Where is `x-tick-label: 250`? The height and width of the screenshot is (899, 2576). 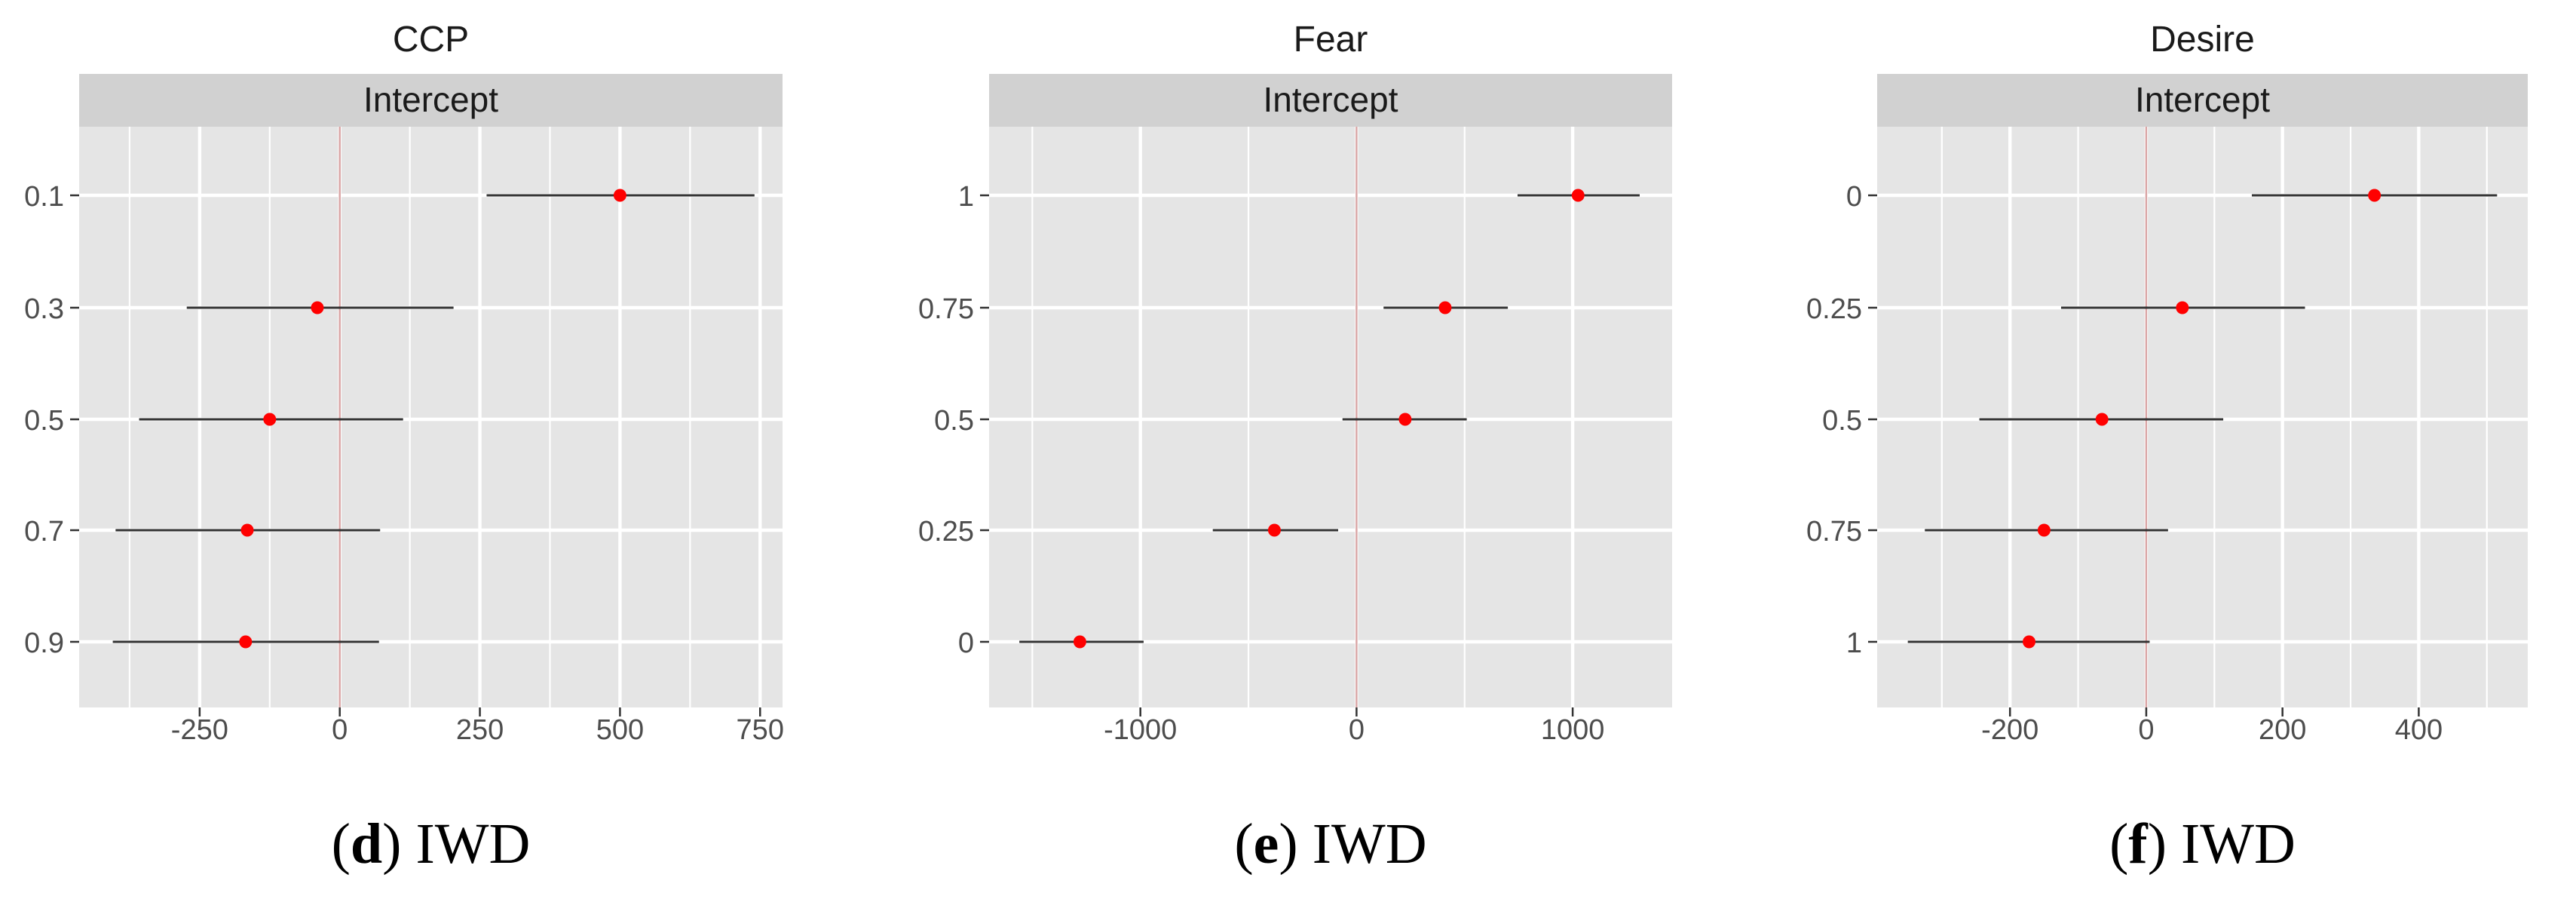 x-tick-label: 250 is located at coordinates (480, 730).